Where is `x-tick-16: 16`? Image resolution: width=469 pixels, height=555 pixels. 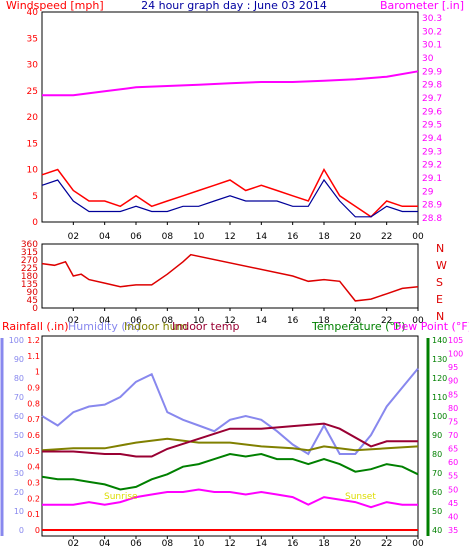
x-tick-16: 16 is located at coordinates (293, 544).